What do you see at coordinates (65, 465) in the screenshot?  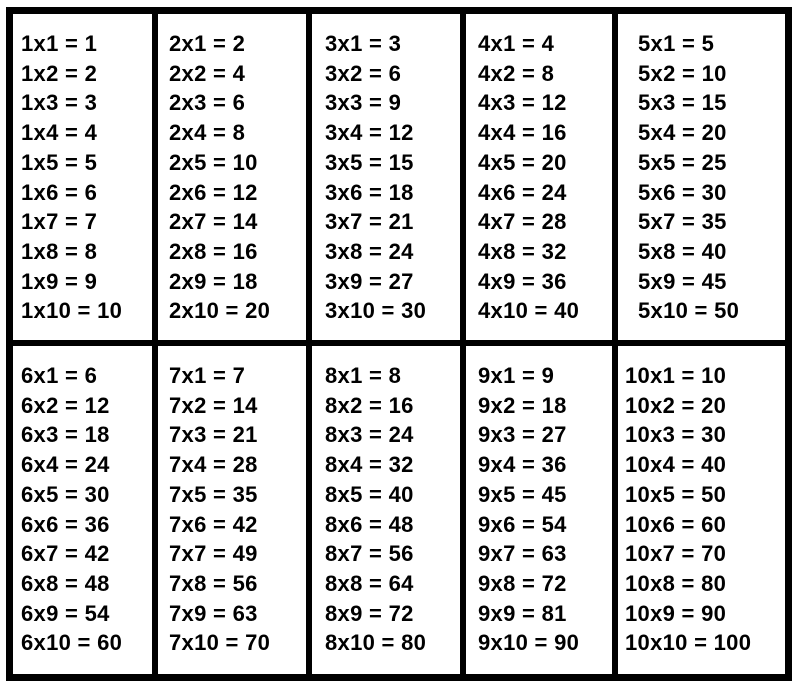 I see `equation-line: 6x4 = 24` at bounding box center [65, 465].